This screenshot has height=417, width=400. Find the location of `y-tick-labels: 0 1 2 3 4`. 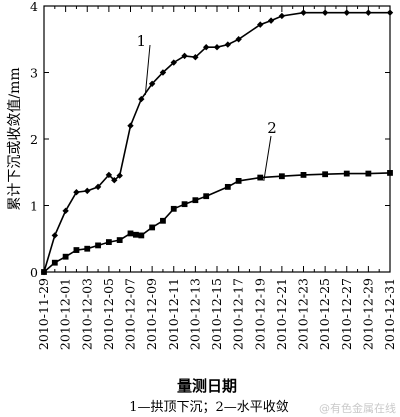

y-tick-labels: 0 1 2 3 4 is located at coordinates (34, 140).